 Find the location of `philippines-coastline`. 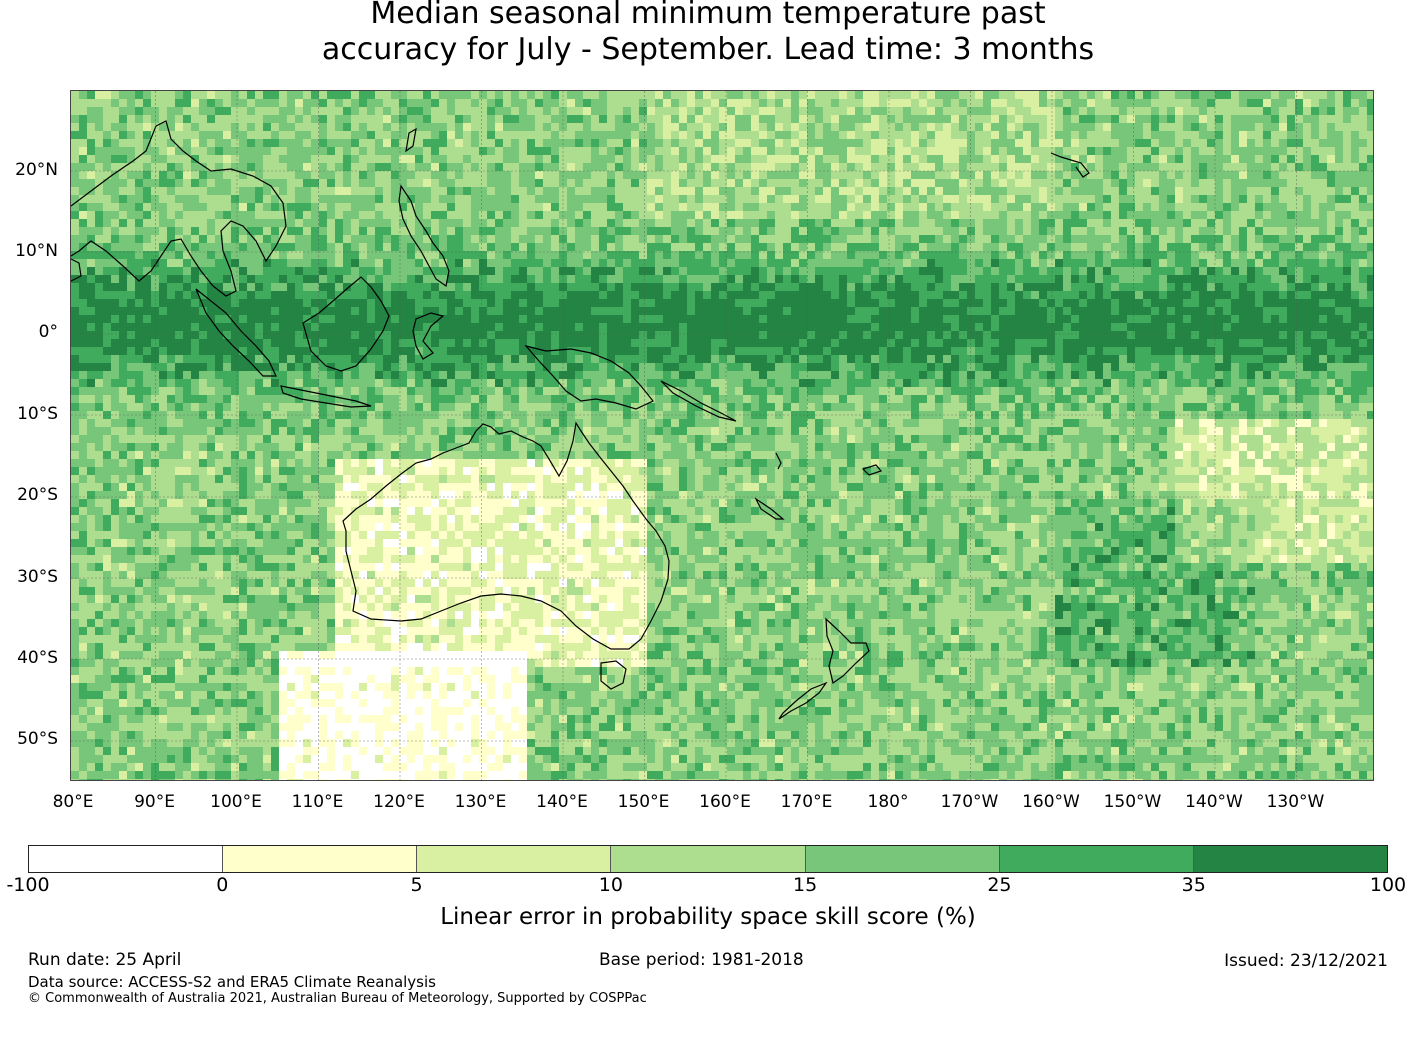

philippines-coastline is located at coordinates (424, 236).